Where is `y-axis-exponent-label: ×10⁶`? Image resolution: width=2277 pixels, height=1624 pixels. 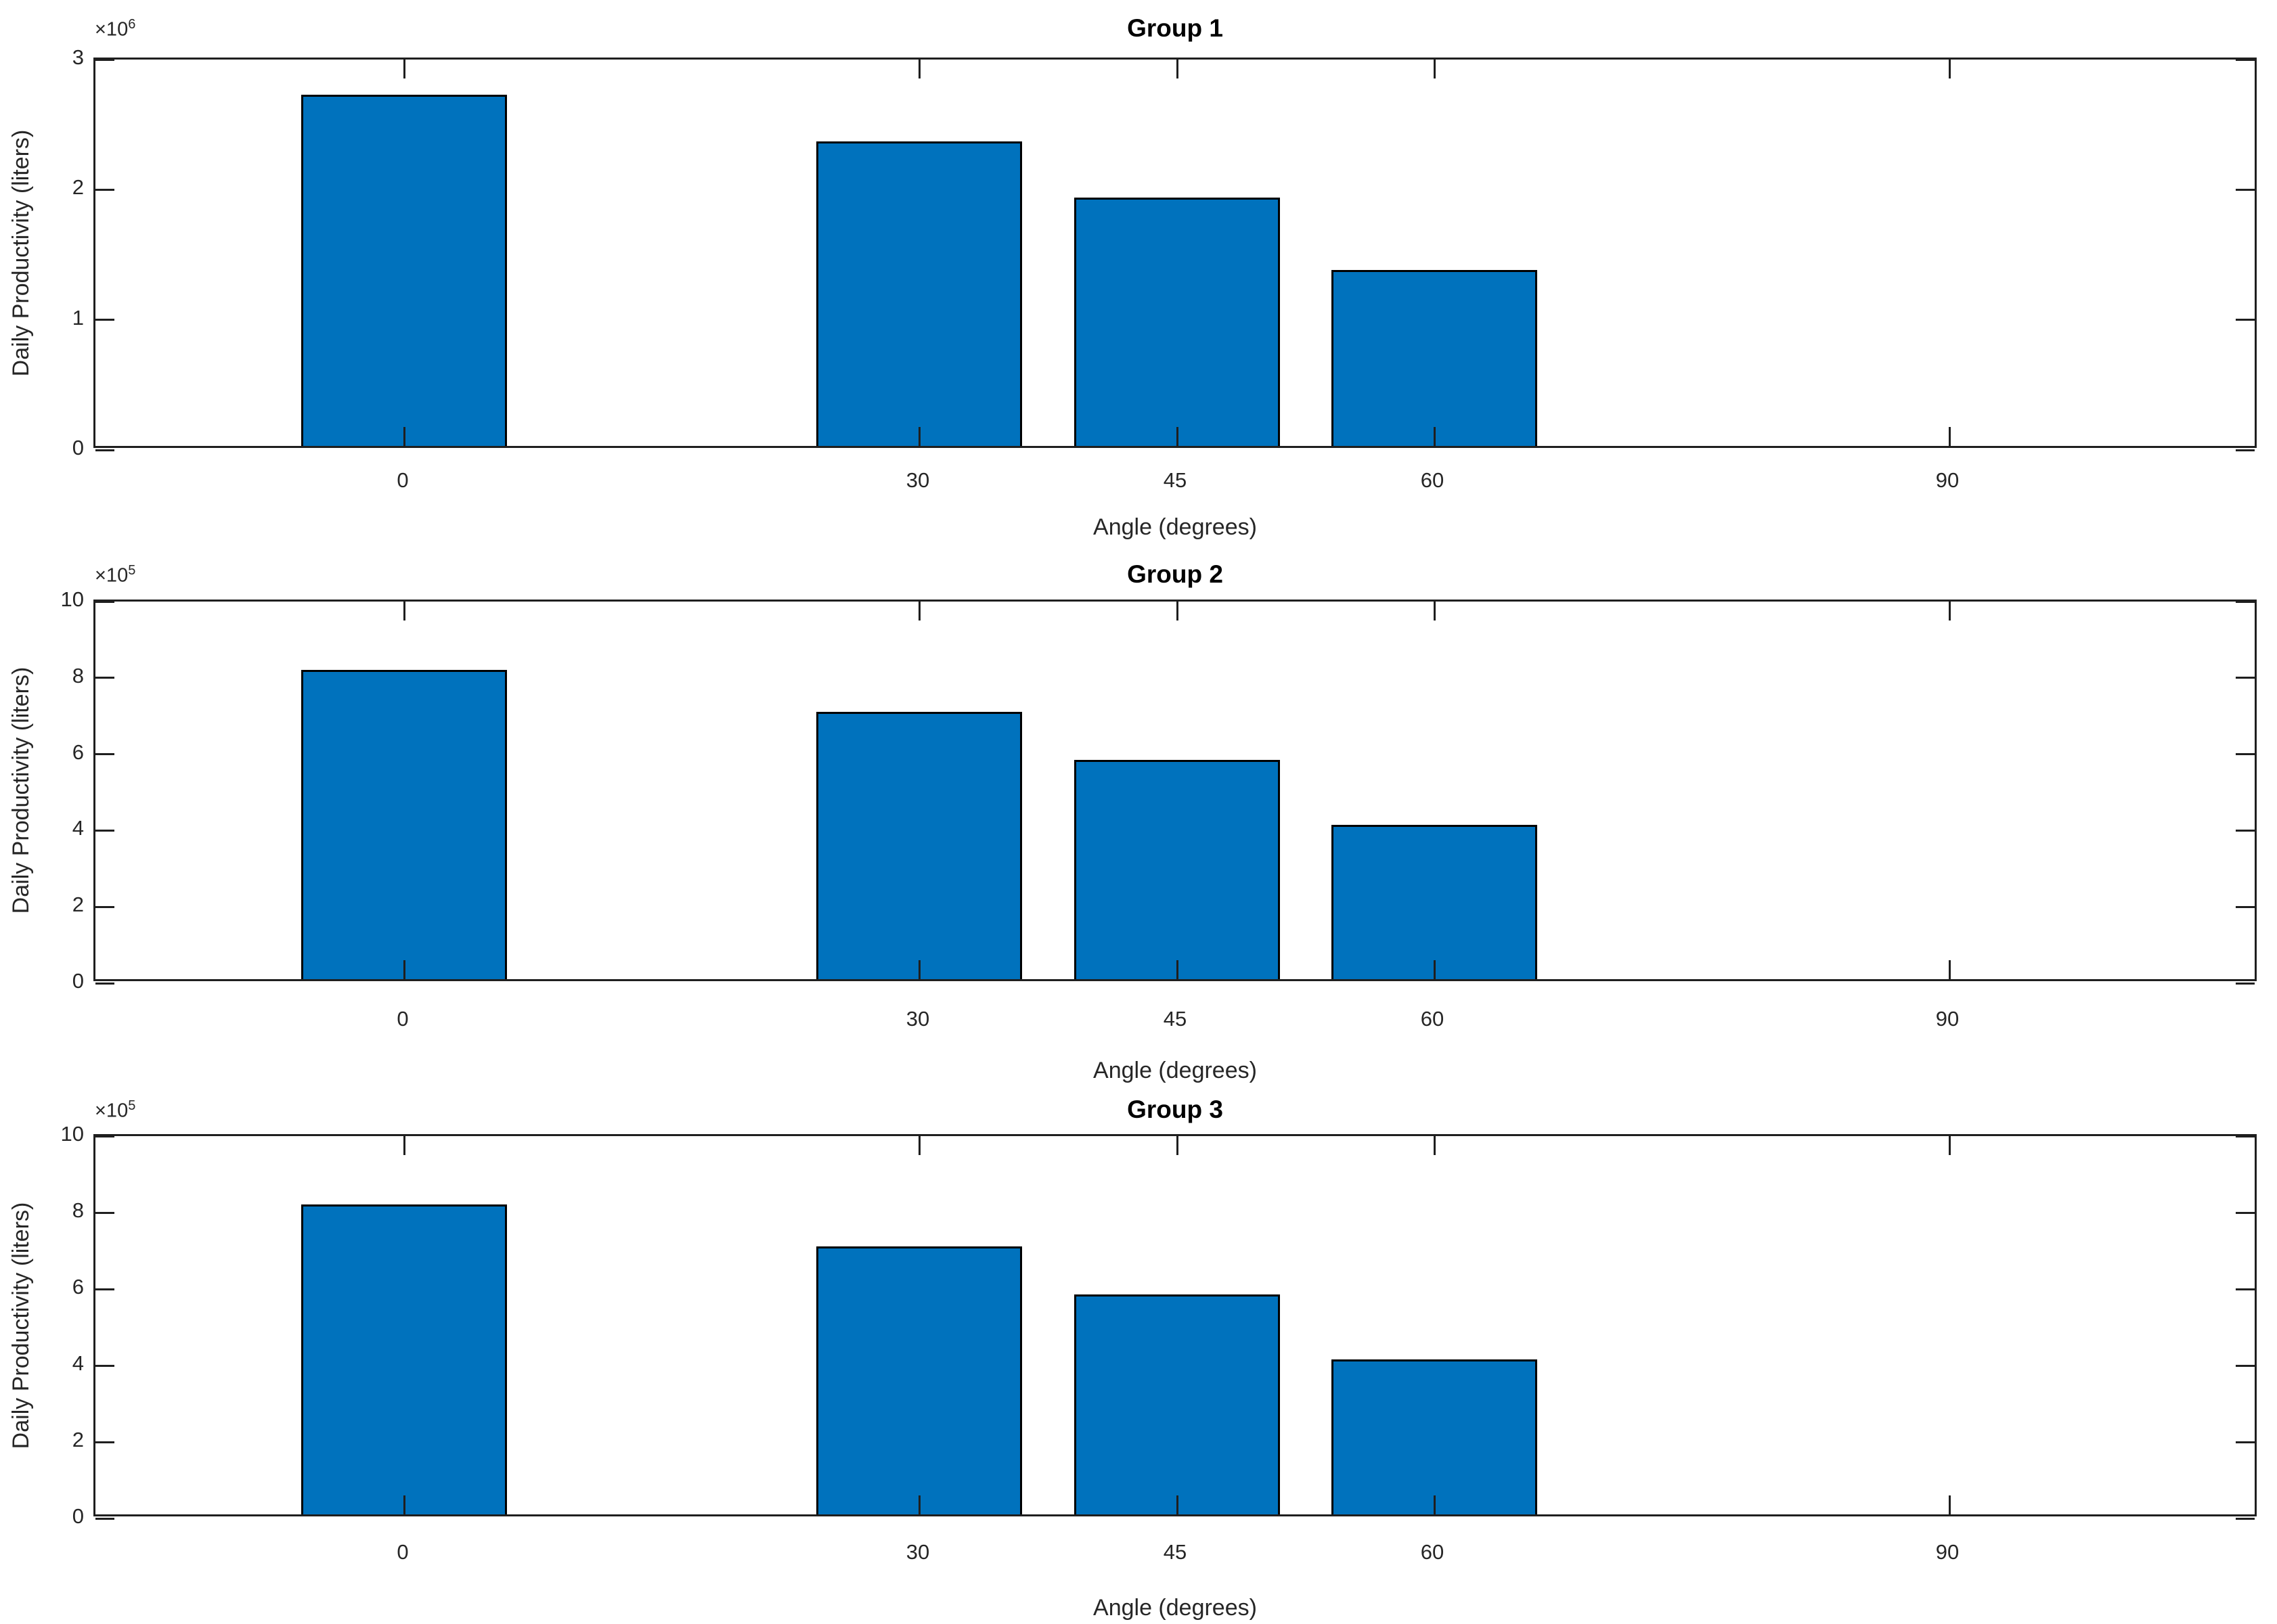
y-axis-exponent-label: ×10⁶ is located at coordinates (115, 27).